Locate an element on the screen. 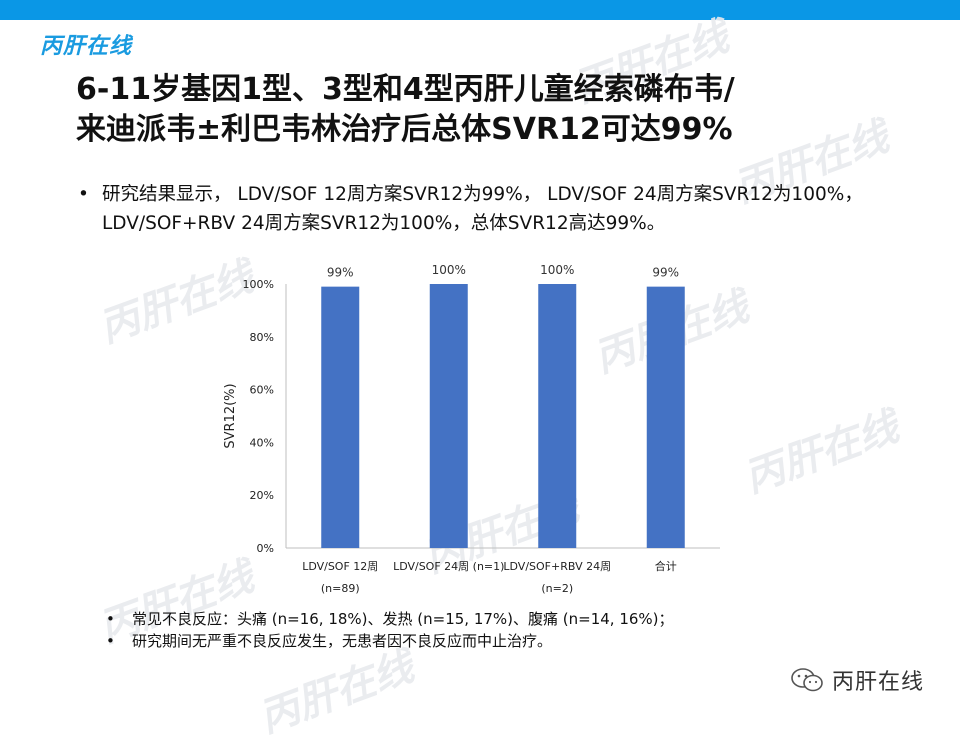 The height and width of the screenshot is (744, 960). footer-brand: 丙肝在线 is located at coordinates (857, 680).